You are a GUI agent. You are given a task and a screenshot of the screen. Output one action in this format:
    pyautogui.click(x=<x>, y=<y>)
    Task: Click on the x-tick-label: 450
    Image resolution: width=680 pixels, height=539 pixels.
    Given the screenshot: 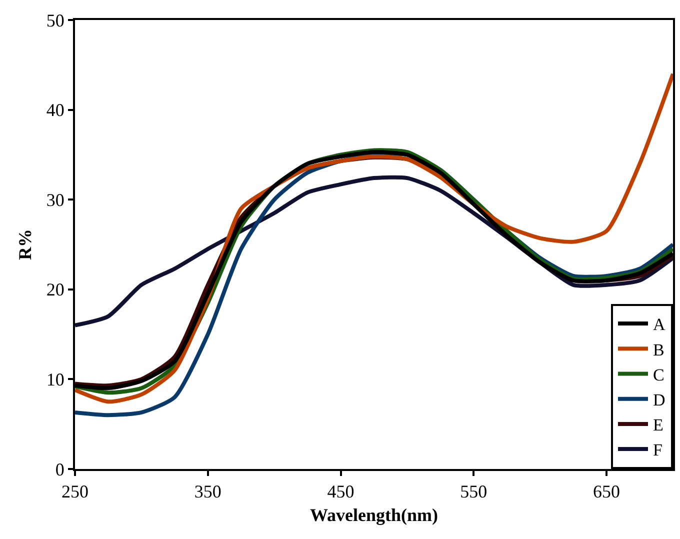 What is the action you would take?
    pyautogui.click(x=340, y=492)
    